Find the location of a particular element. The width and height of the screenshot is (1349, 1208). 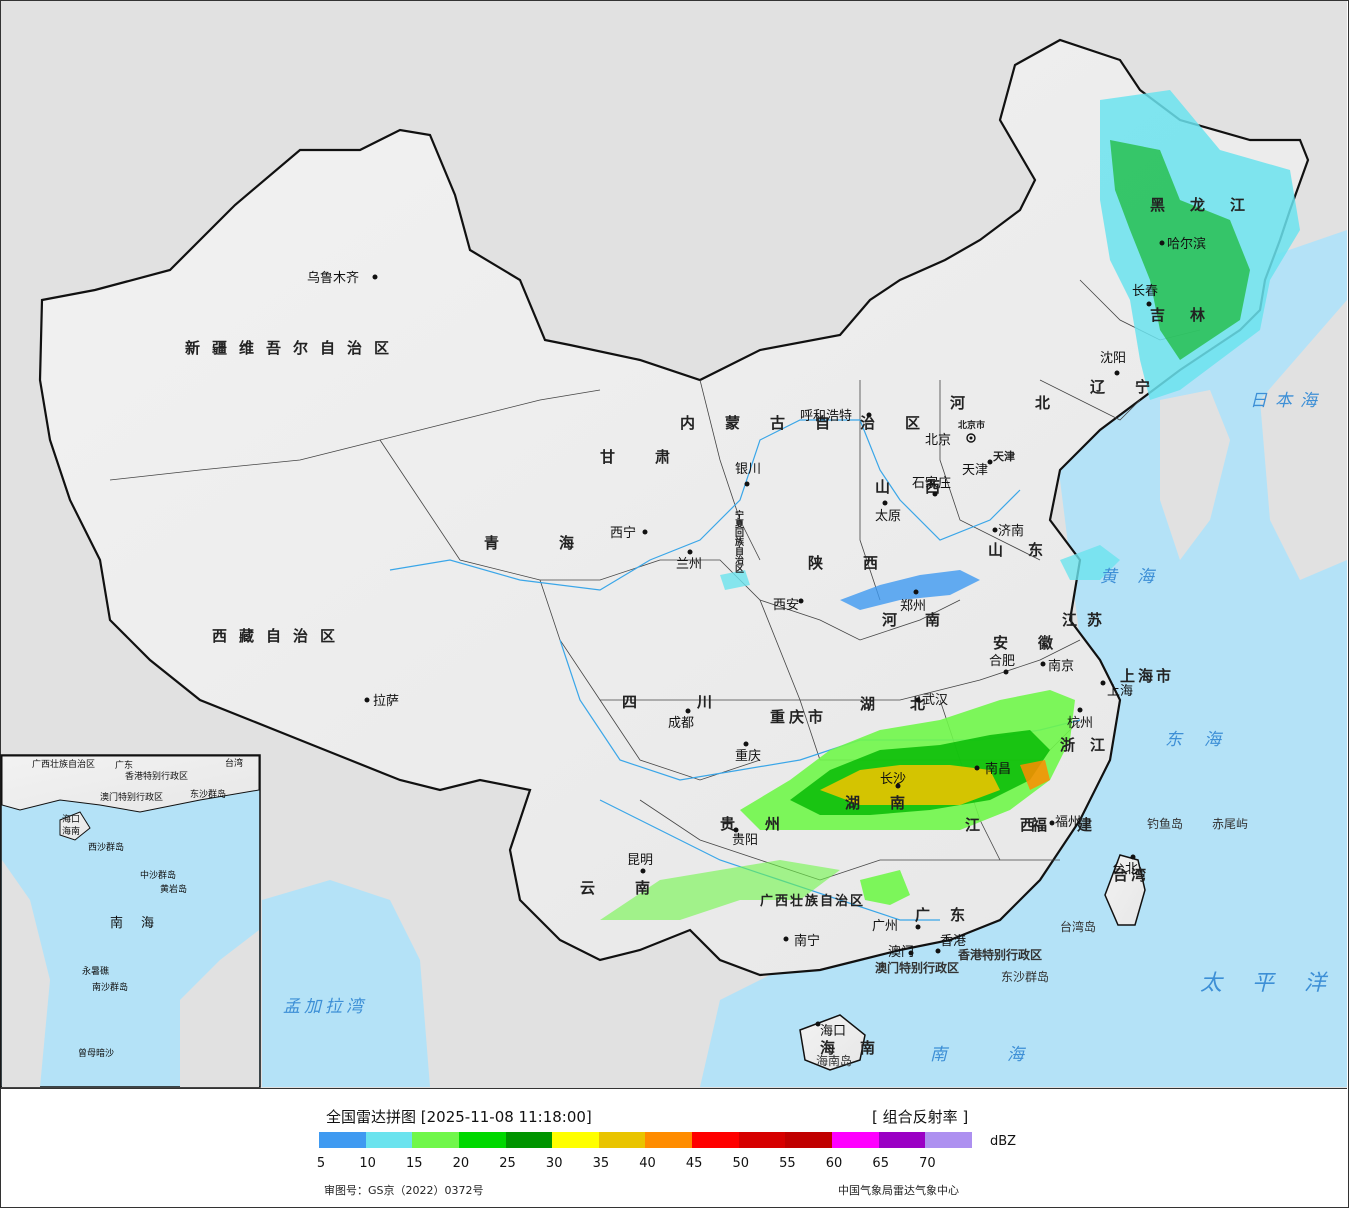

city-changsha: 长沙 is located at coordinates (893, 779).